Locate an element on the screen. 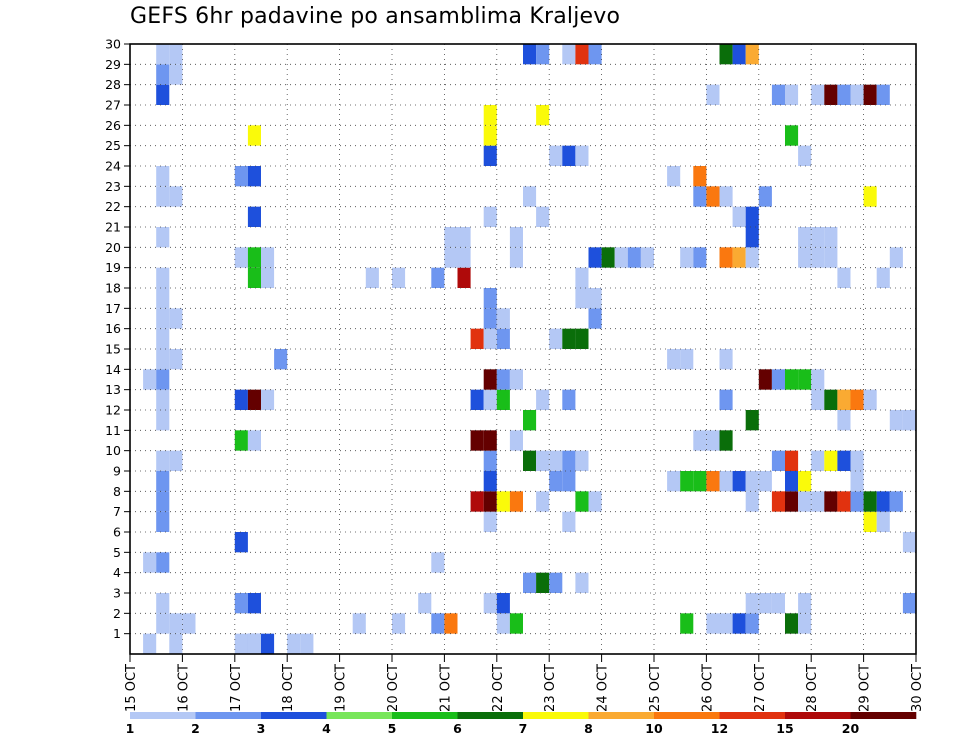 This screenshot has width=960, height=742. x-tick-label: 22 OCT is located at coordinates (498, 688).